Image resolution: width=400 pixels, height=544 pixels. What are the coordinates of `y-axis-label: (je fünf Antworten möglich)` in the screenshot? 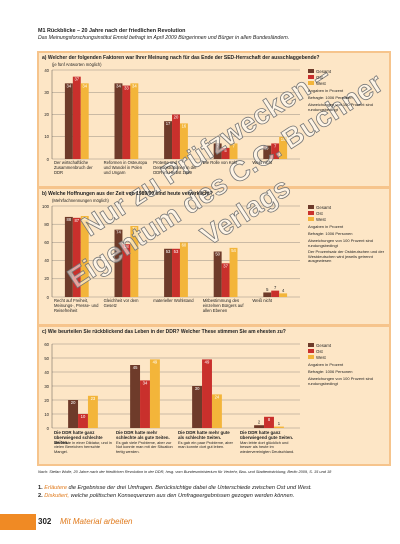 It's located at (77, 64).